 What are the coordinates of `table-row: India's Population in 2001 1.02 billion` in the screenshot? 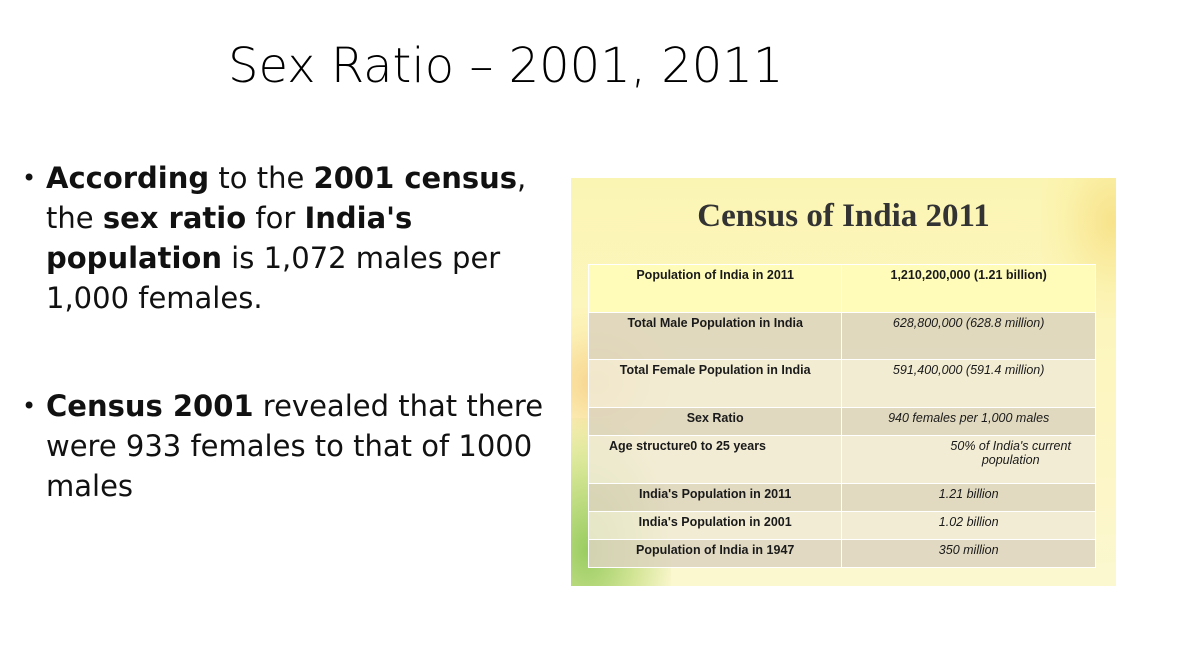 It's located at (841, 525).